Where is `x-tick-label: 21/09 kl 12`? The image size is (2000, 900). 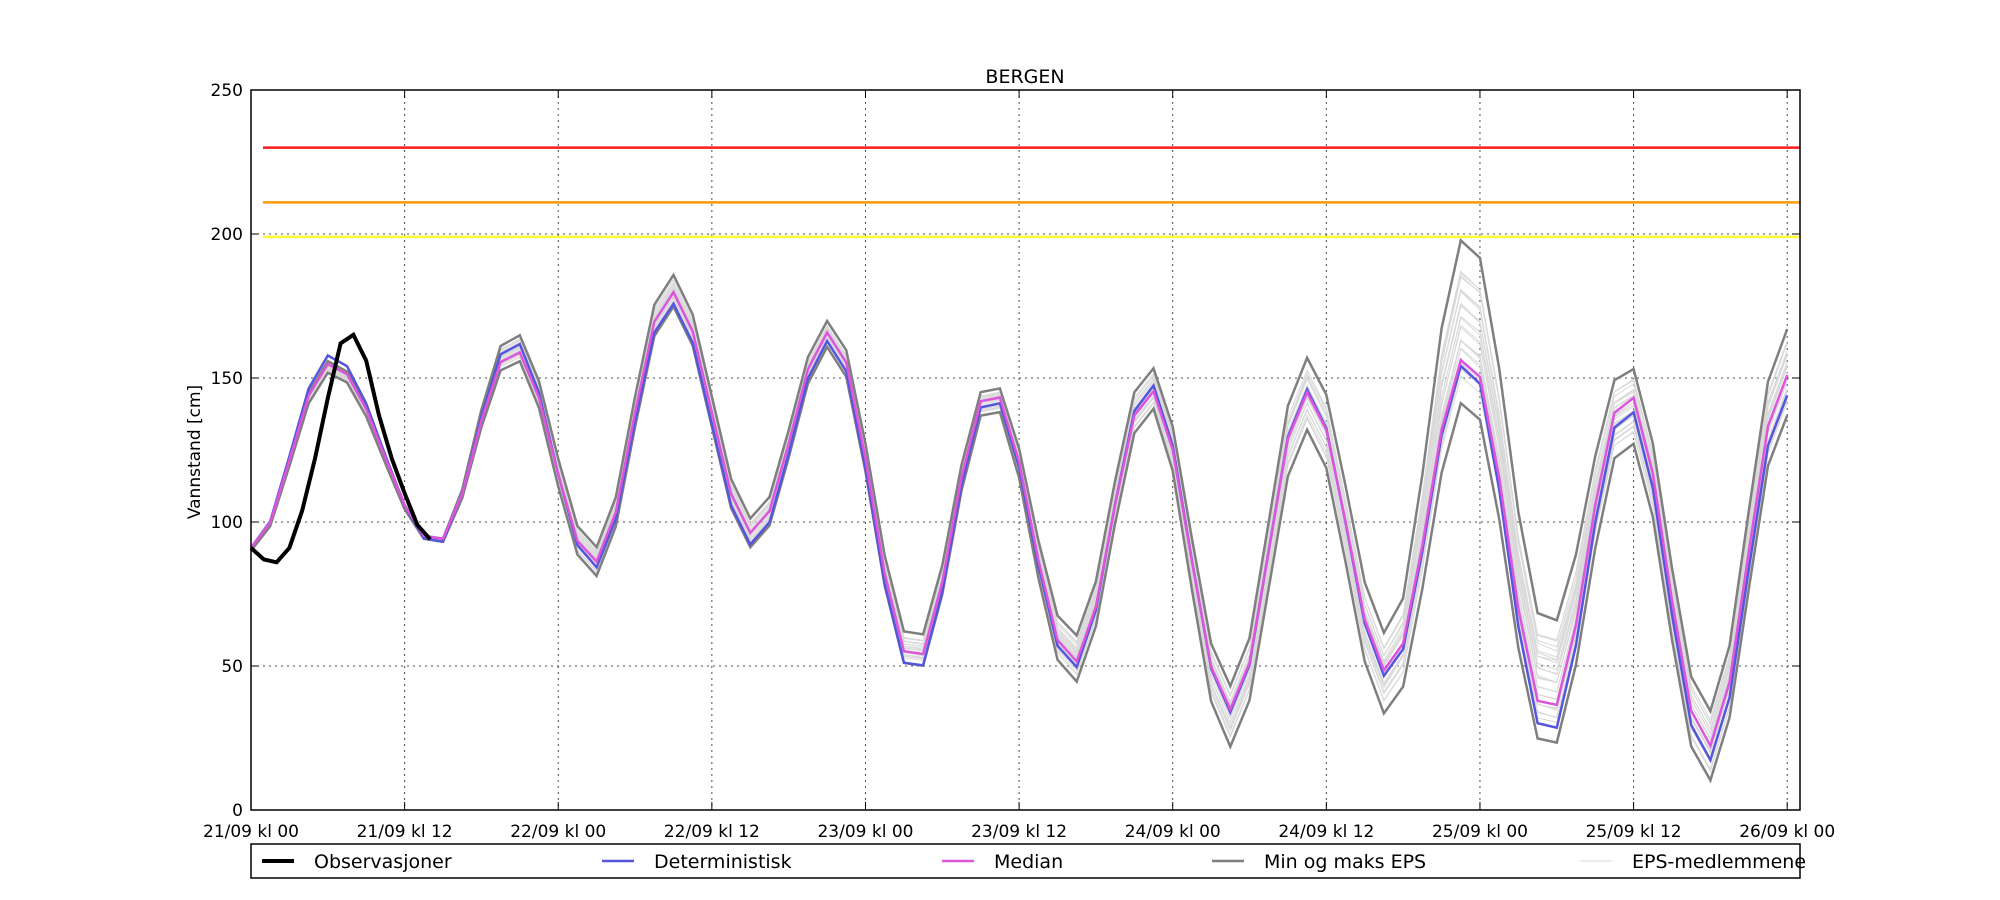
x-tick-label: 21/09 kl 12 is located at coordinates (405, 832).